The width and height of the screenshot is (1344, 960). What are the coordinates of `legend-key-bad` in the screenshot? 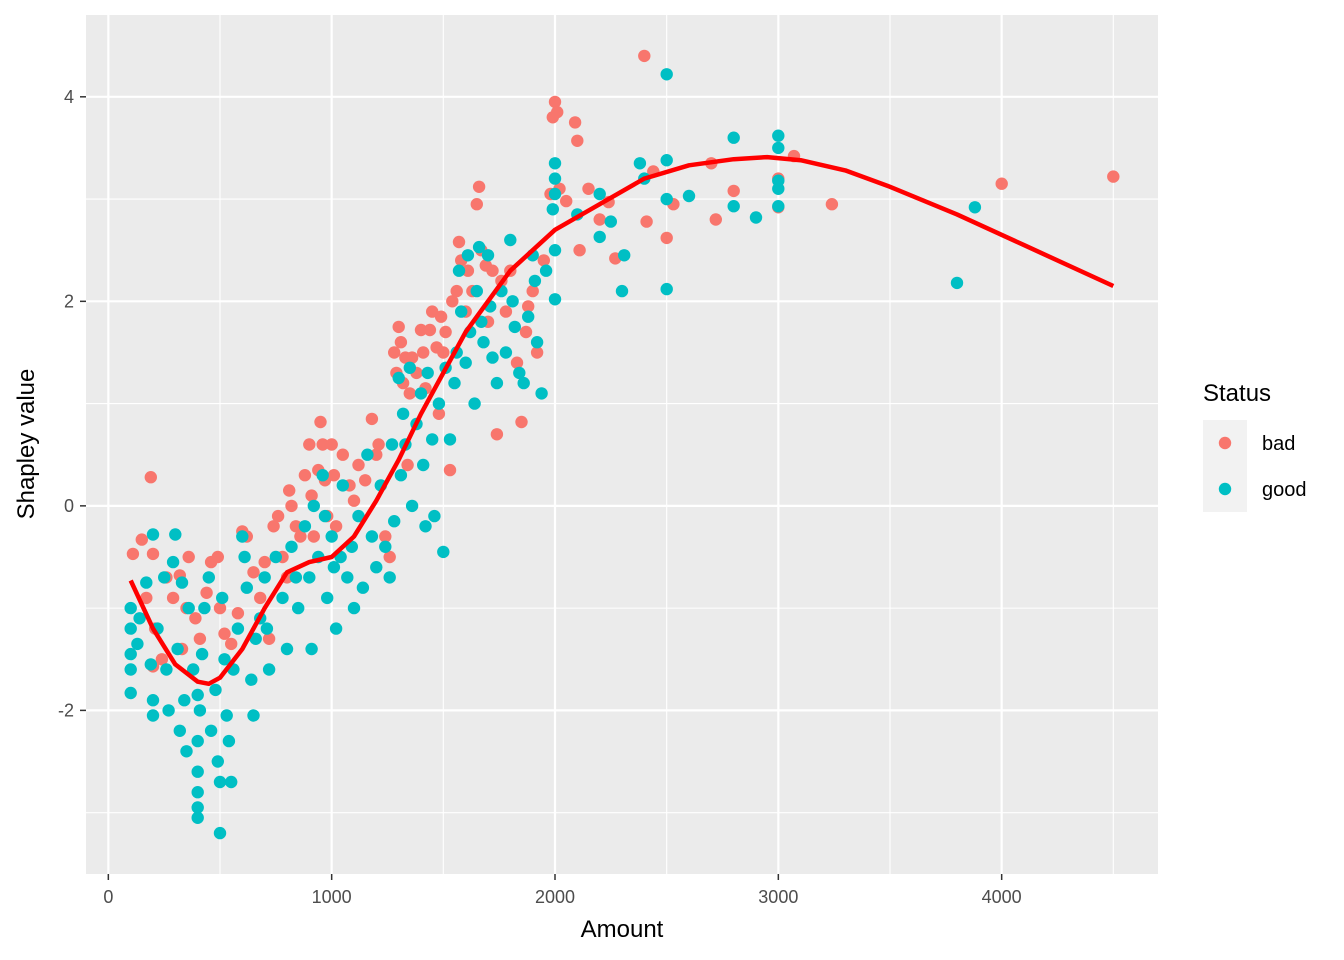 It's located at (1225, 443).